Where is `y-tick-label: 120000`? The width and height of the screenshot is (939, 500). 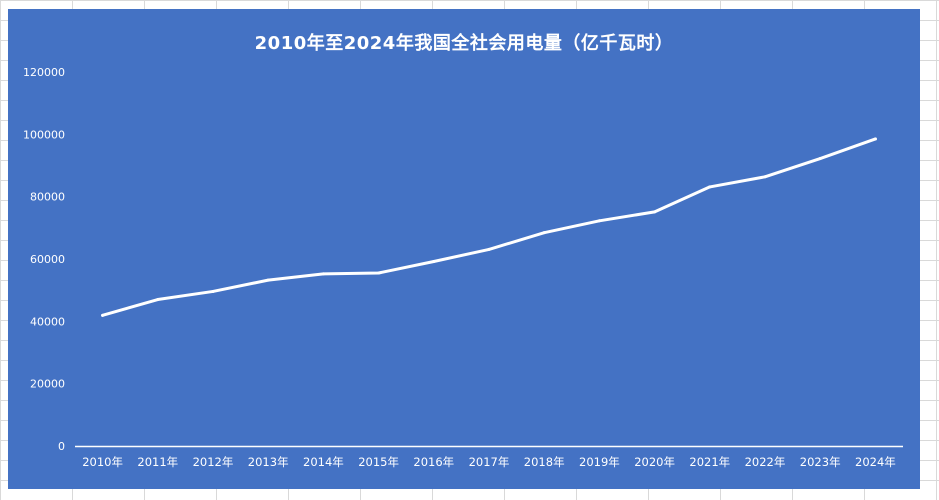
y-tick-label: 120000 is located at coordinates (44, 72).